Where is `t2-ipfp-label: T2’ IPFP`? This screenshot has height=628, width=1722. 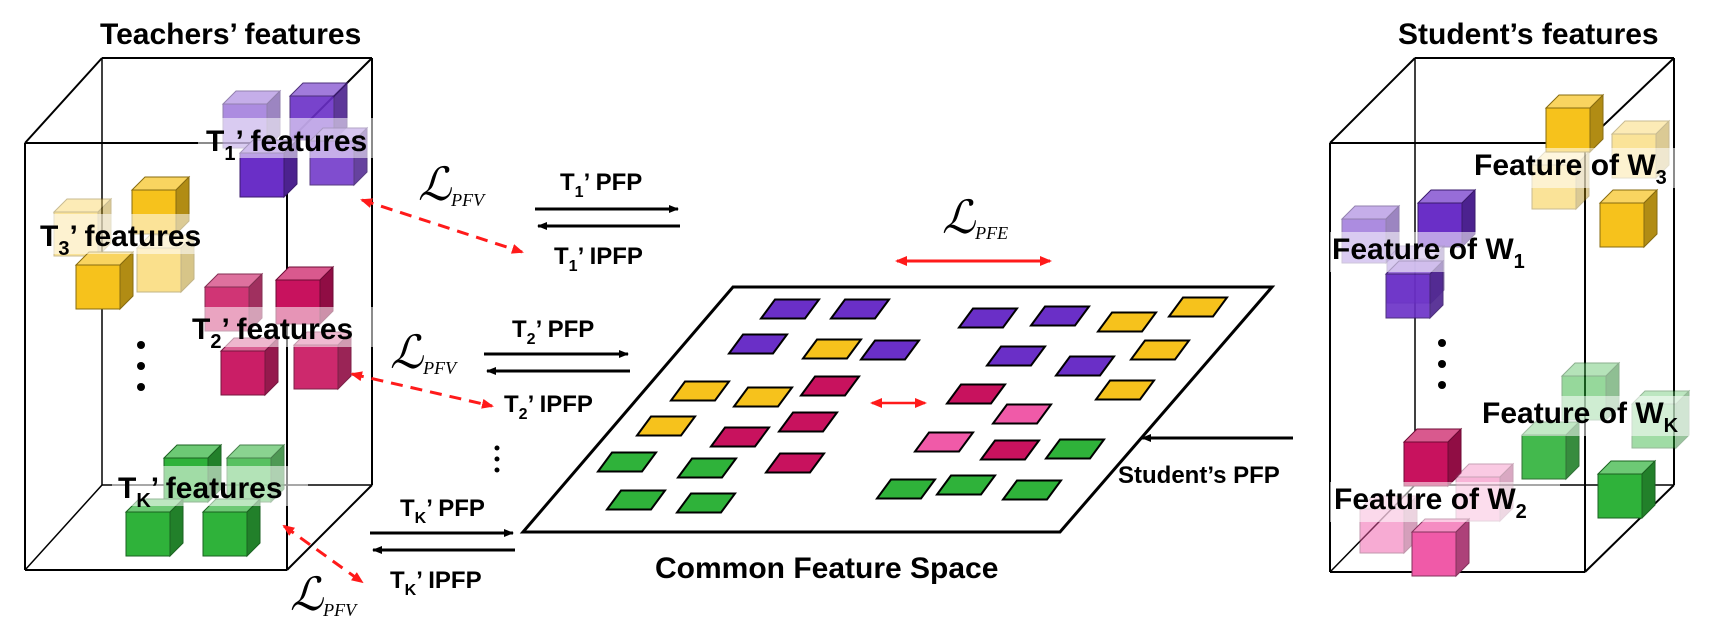 t2-ipfp-label: T2’ IPFP is located at coordinates (548, 407).